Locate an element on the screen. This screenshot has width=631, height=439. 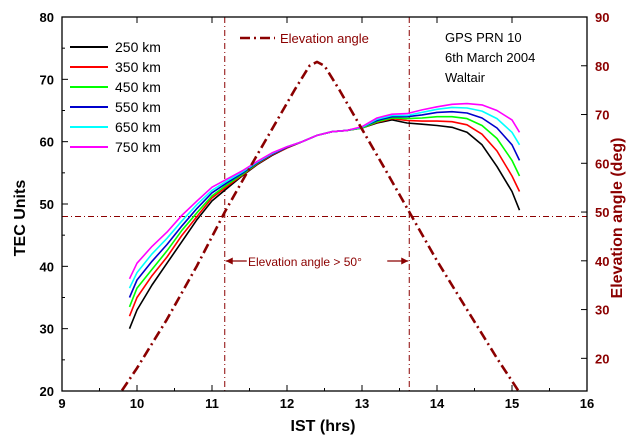
y2-tick-label: 80 is located at coordinates (602, 66).